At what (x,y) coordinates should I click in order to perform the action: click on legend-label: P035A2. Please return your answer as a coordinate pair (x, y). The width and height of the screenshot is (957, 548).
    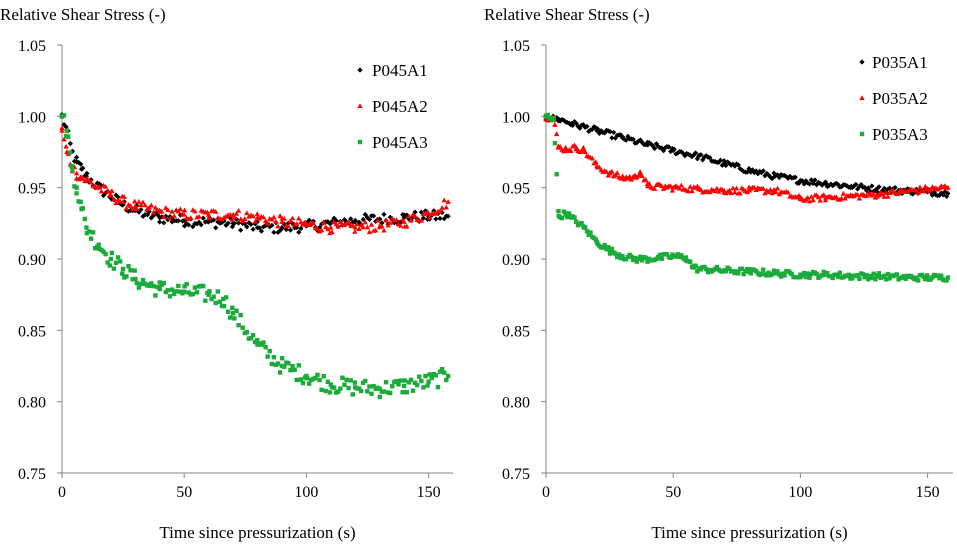
    Looking at the image, I should click on (900, 98).